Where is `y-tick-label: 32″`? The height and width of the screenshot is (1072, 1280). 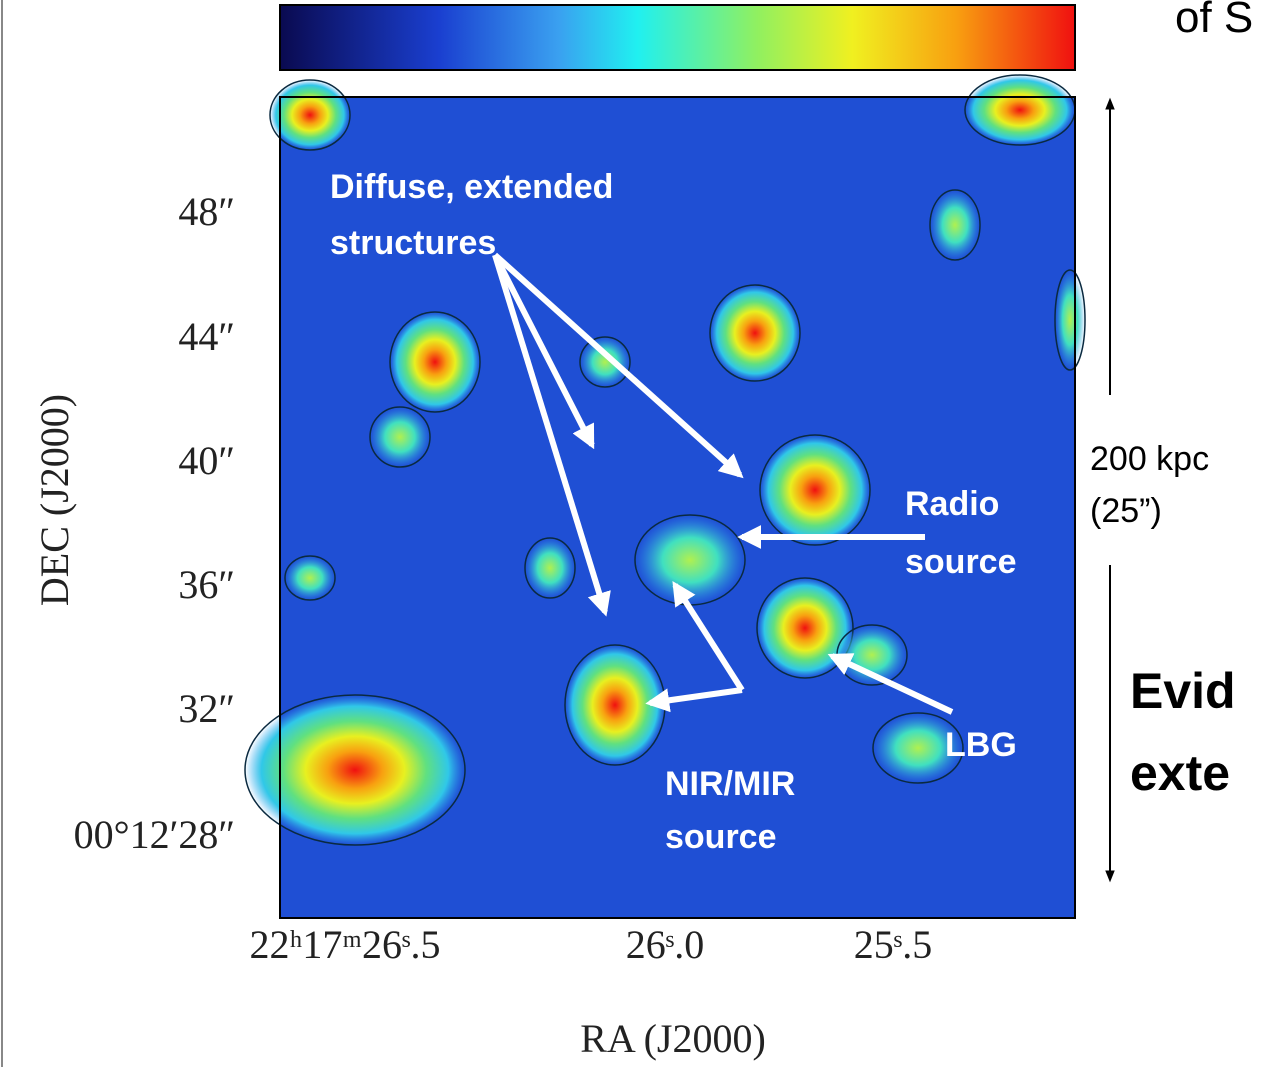 y-tick-label: 32″ is located at coordinates (206, 708).